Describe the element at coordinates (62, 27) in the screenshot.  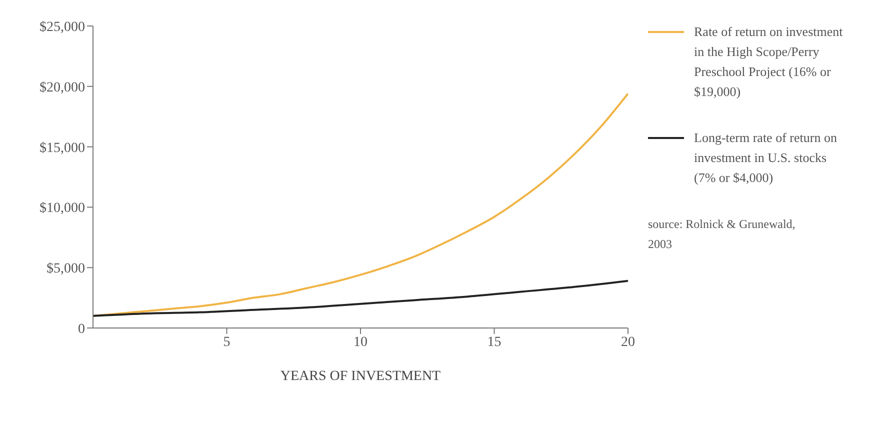
I see `y-tick-label: $25,000` at that location.